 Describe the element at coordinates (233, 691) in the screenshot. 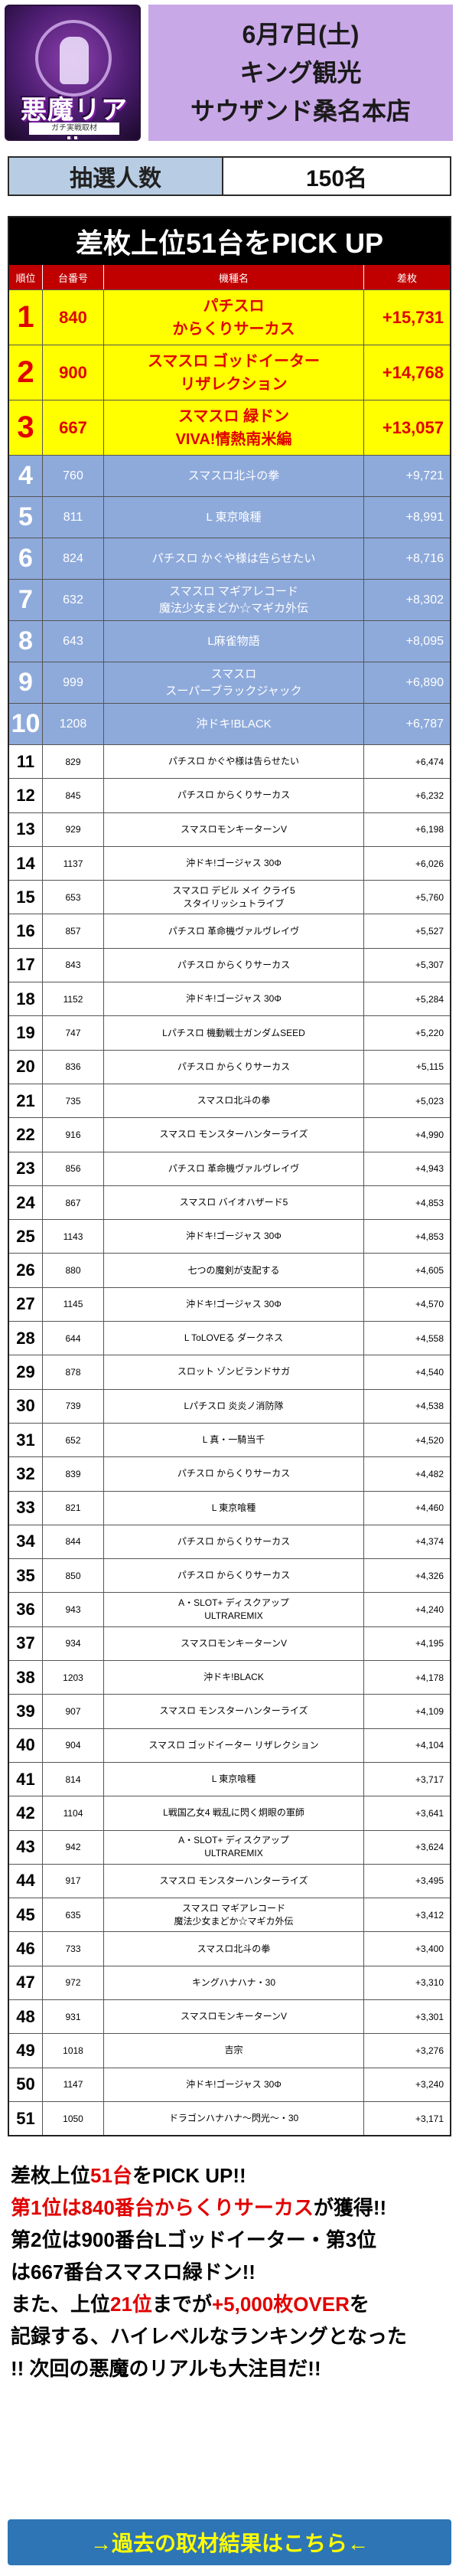

I see `machine-name-line2: スーパーブラックジャック` at that location.